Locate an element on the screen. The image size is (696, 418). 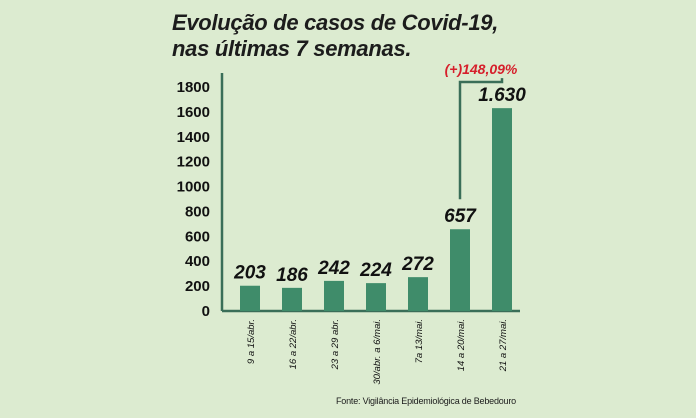
y-tick-label: 800 is located at coordinates (197, 211).